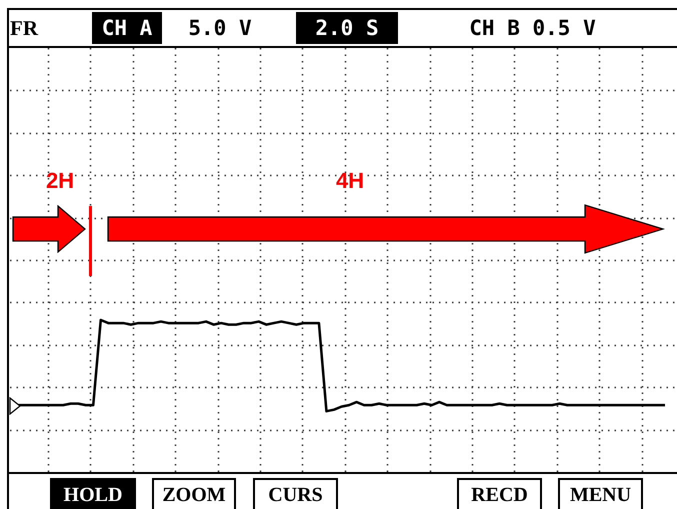  What do you see at coordinates (499, 493) in the screenshot?
I see `text: RECD` at bounding box center [499, 493].